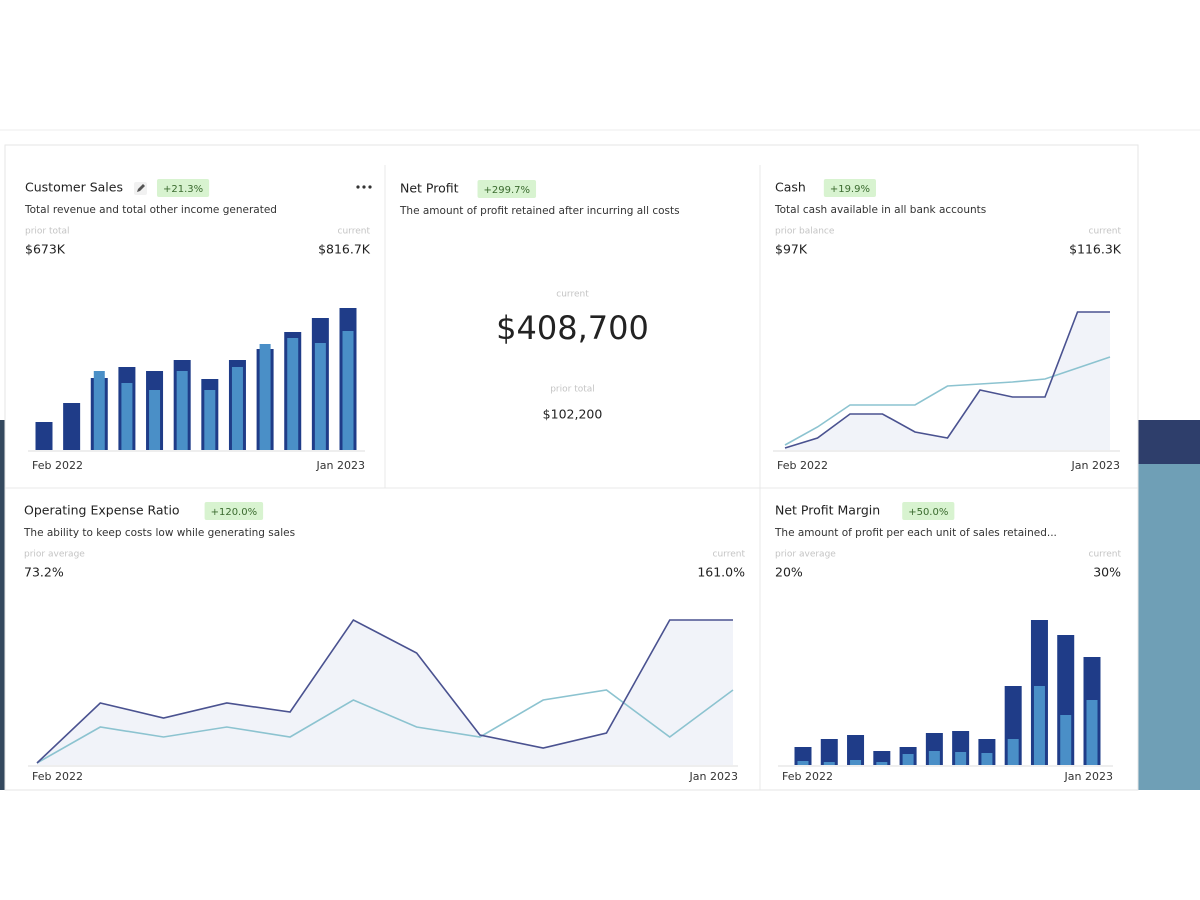 This screenshot has width=1200, height=900. I want to click on area, so click(947, 381).